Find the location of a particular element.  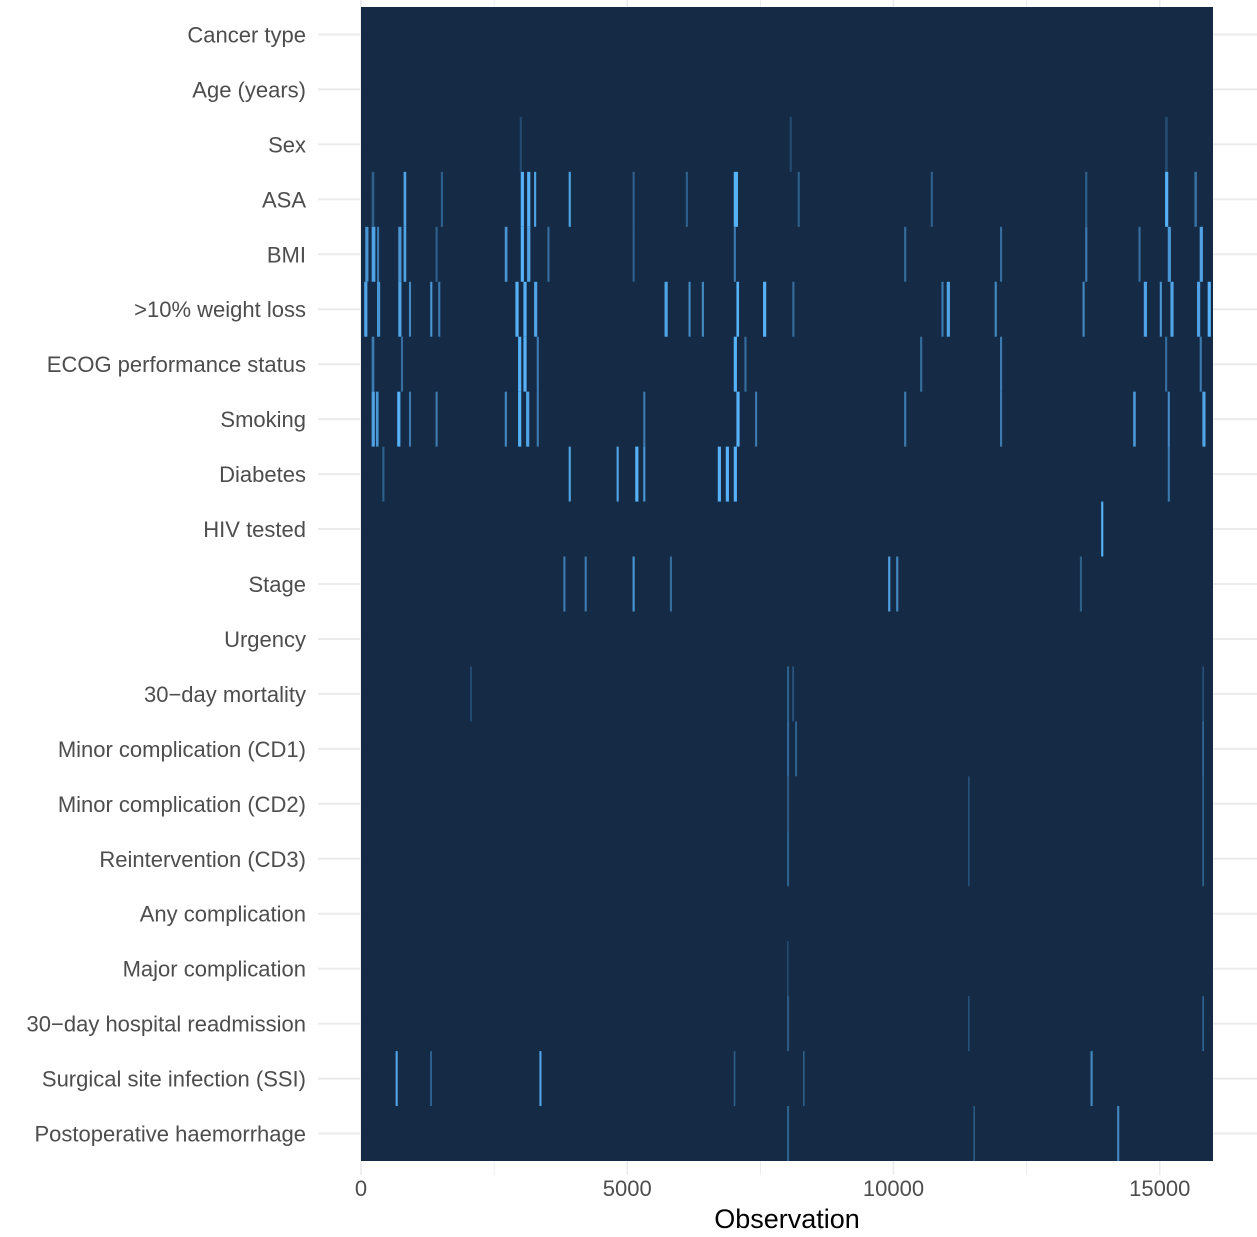

x-tick-label: 10000 is located at coordinates (893, 1188).